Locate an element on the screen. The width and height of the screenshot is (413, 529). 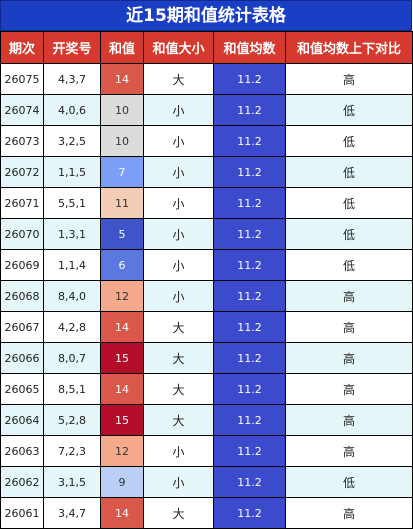
period-cell: 26067 is located at coordinates (22, 327).